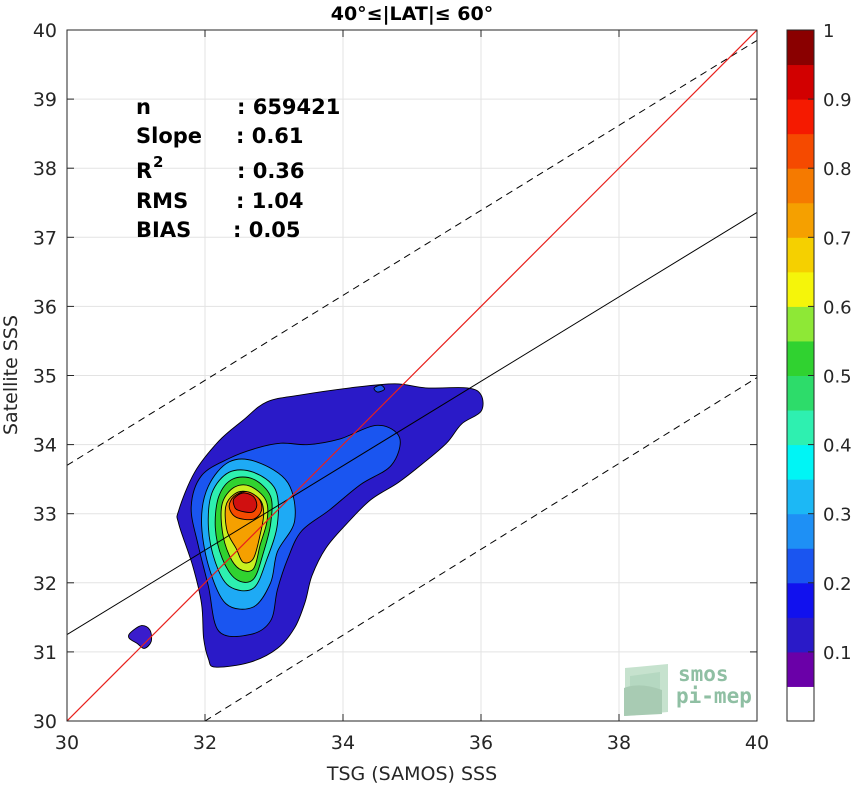 The height and width of the screenshot is (787, 855). I want to click on colorbar-label: 0.2, so click(837, 584).